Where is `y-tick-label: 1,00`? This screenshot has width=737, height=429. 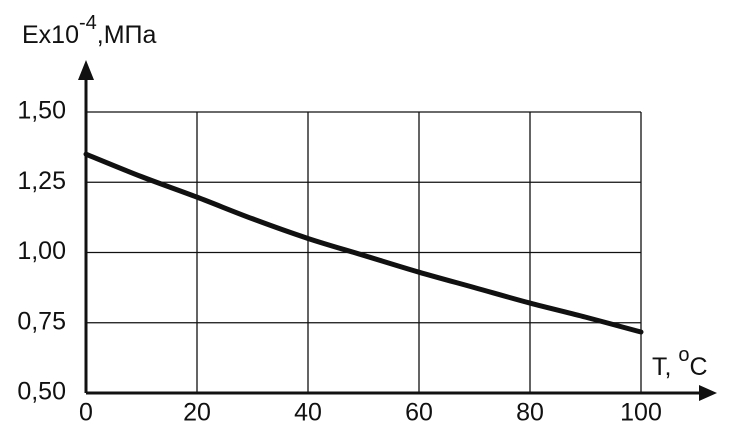
y-tick-label: 1,00 is located at coordinates (41, 251).